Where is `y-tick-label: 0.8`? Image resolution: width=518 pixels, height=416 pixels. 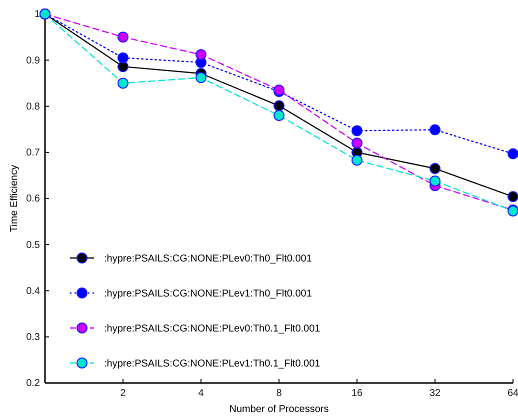
y-tick-label: 0.8 is located at coordinates (33, 106).